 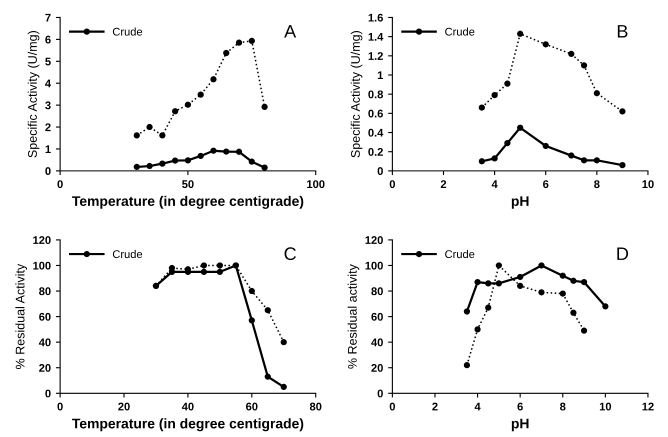 What do you see at coordinates (375, 18) in the screenshot?
I see `y-tick-label: 1.6` at bounding box center [375, 18].